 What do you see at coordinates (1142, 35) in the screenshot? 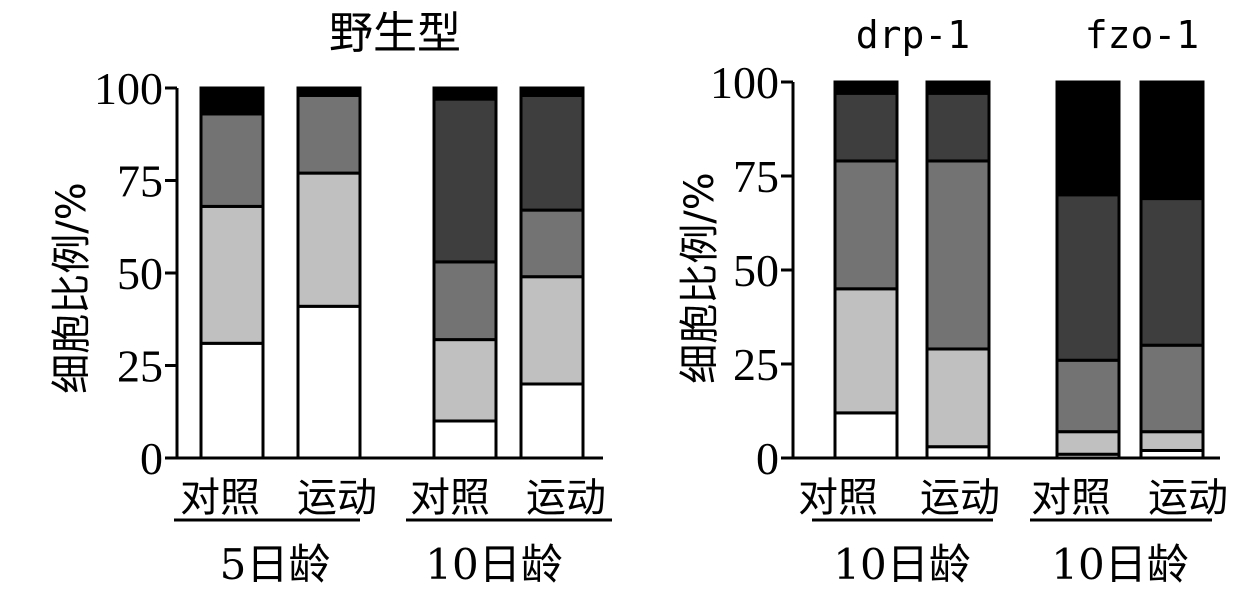
I see `subtitle-fzo-1: fzo-1` at bounding box center [1142, 35].